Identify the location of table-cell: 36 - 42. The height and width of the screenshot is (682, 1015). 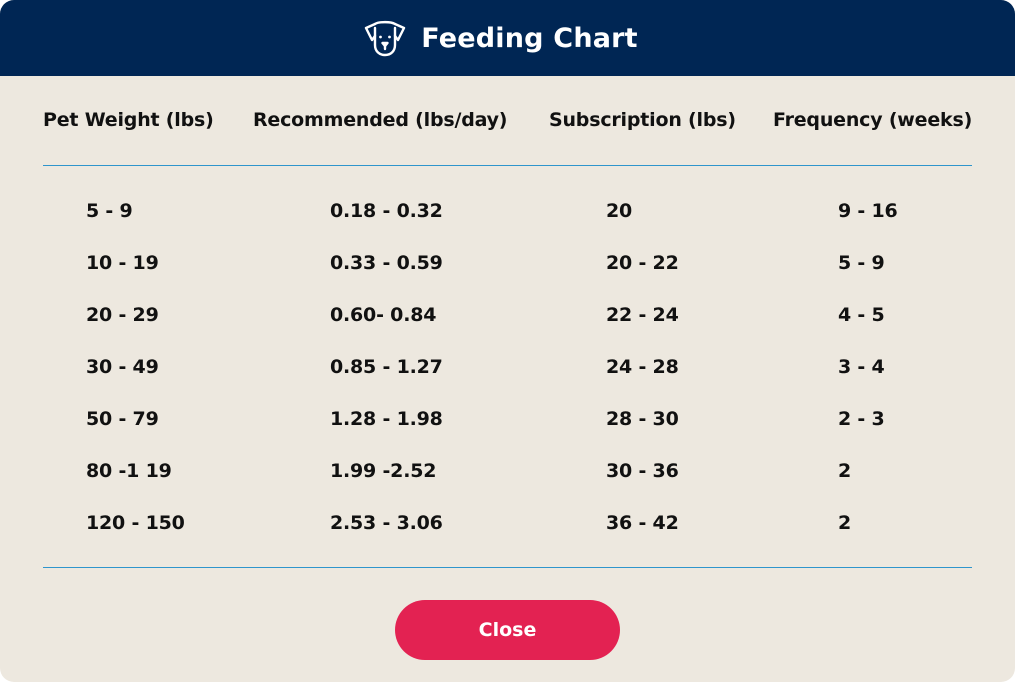
(642, 523).